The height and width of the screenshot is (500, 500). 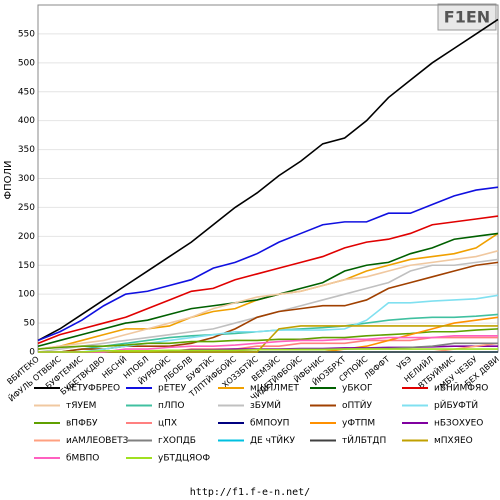 What do you see at coordinates (97, 441) in the screenshot?
I see `legend-label: иАМЛЕОВЕТЗ` at bounding box center [97, 441].